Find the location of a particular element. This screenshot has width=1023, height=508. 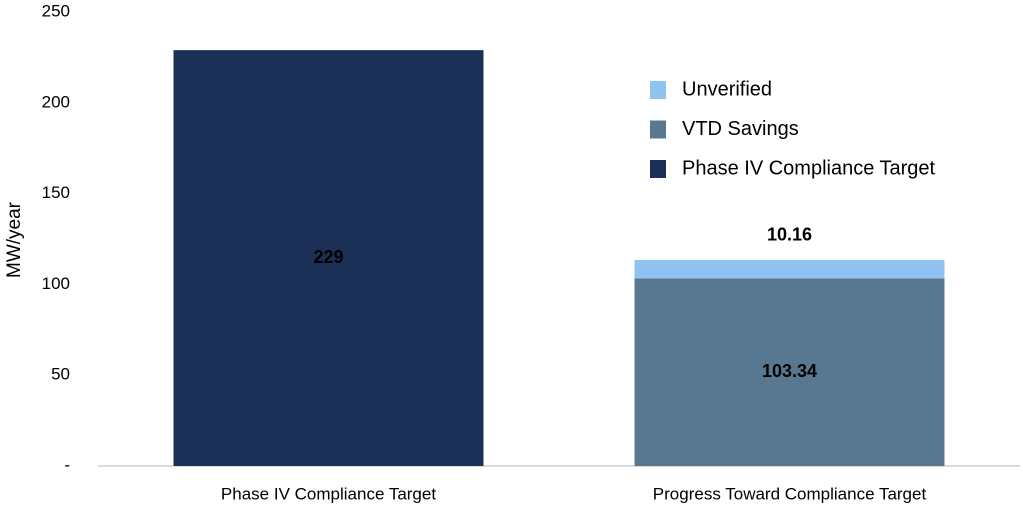

legend-label: Phase IV Compliance Target is located at coordinates (809, 168).